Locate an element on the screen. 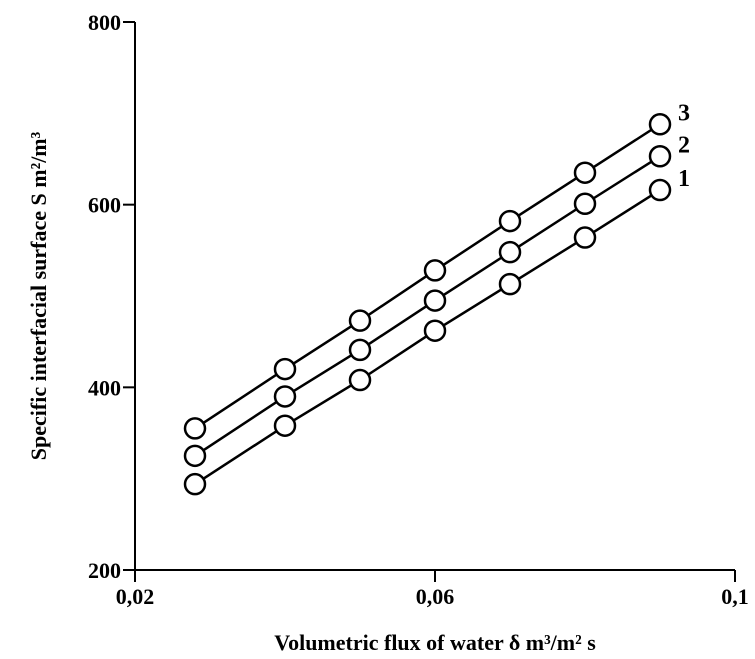 The image size is (755, 659). y-tick-label: 800 is located at coordinates (104, 22).